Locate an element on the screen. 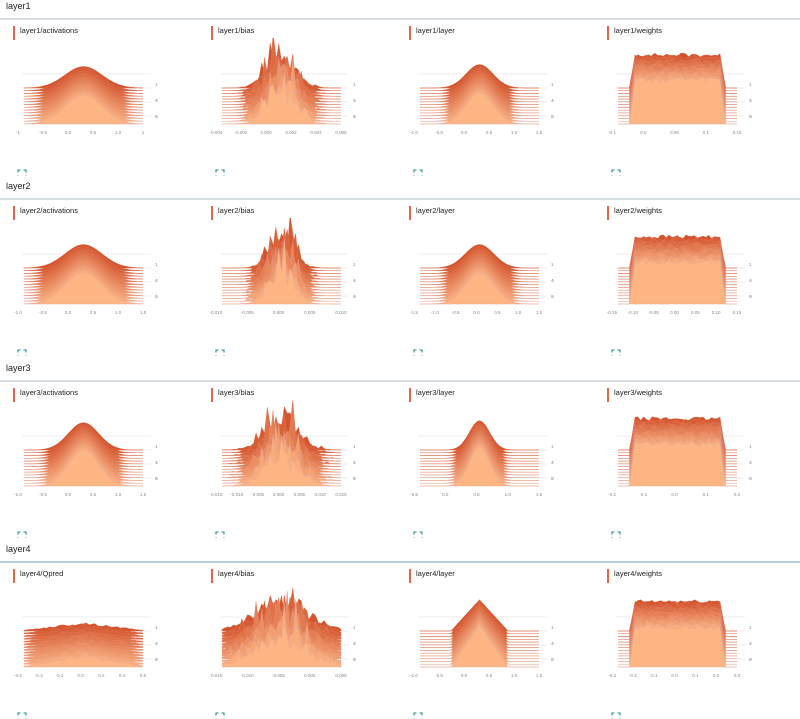 This screenshot has width=800, height=719. x-tick-label: -0.15 is located at coordinates (612, 312).